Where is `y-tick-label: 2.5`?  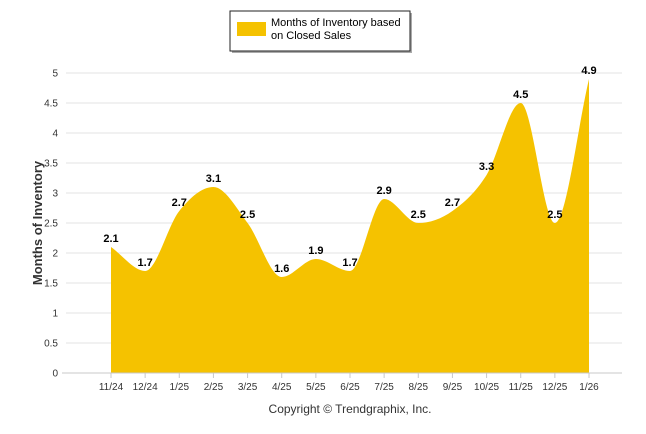
y-tick-label: 2.5 is located at coordinates (51, 224).